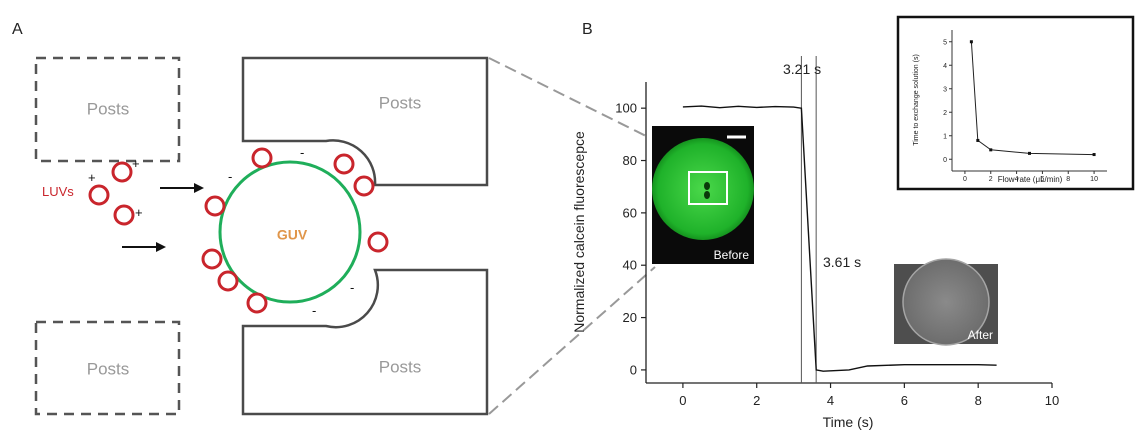 Image resolution: width=1140 pixels, height=437 pixels. What do you see at coordinates (630, 239) in the screenshot?
I see `y-ticks: 0 20 40 60 80 100` at bounding box center [630, 239].